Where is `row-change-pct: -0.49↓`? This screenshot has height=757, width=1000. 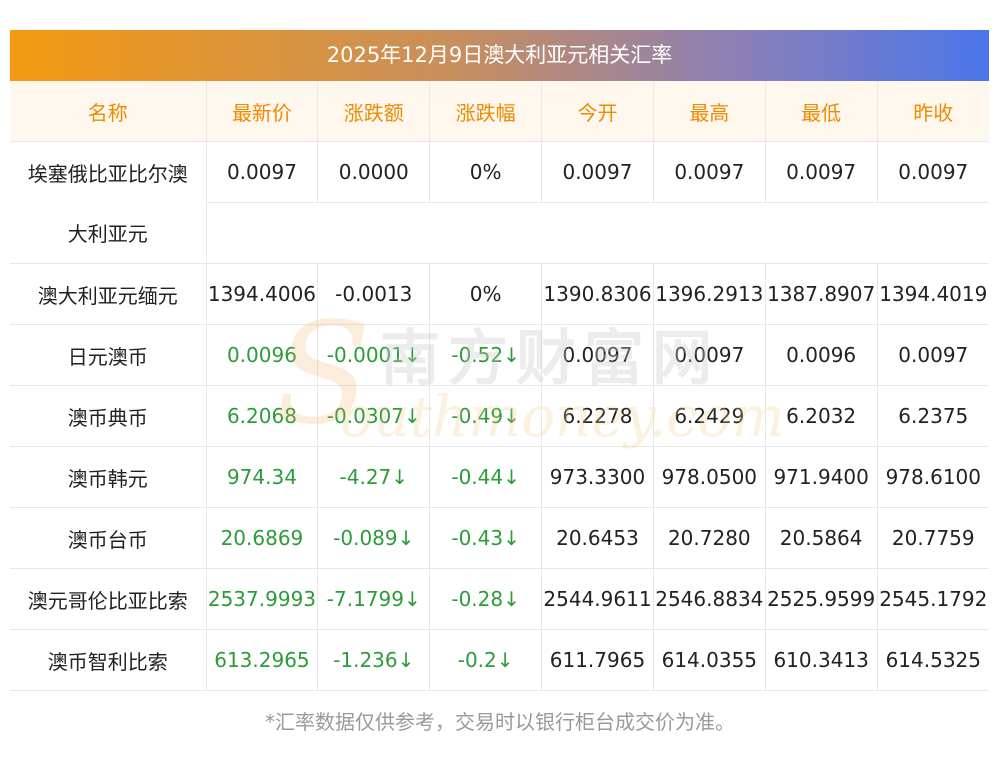 row-change-pct: -0.49↓ is located at coordinates (486, 416).